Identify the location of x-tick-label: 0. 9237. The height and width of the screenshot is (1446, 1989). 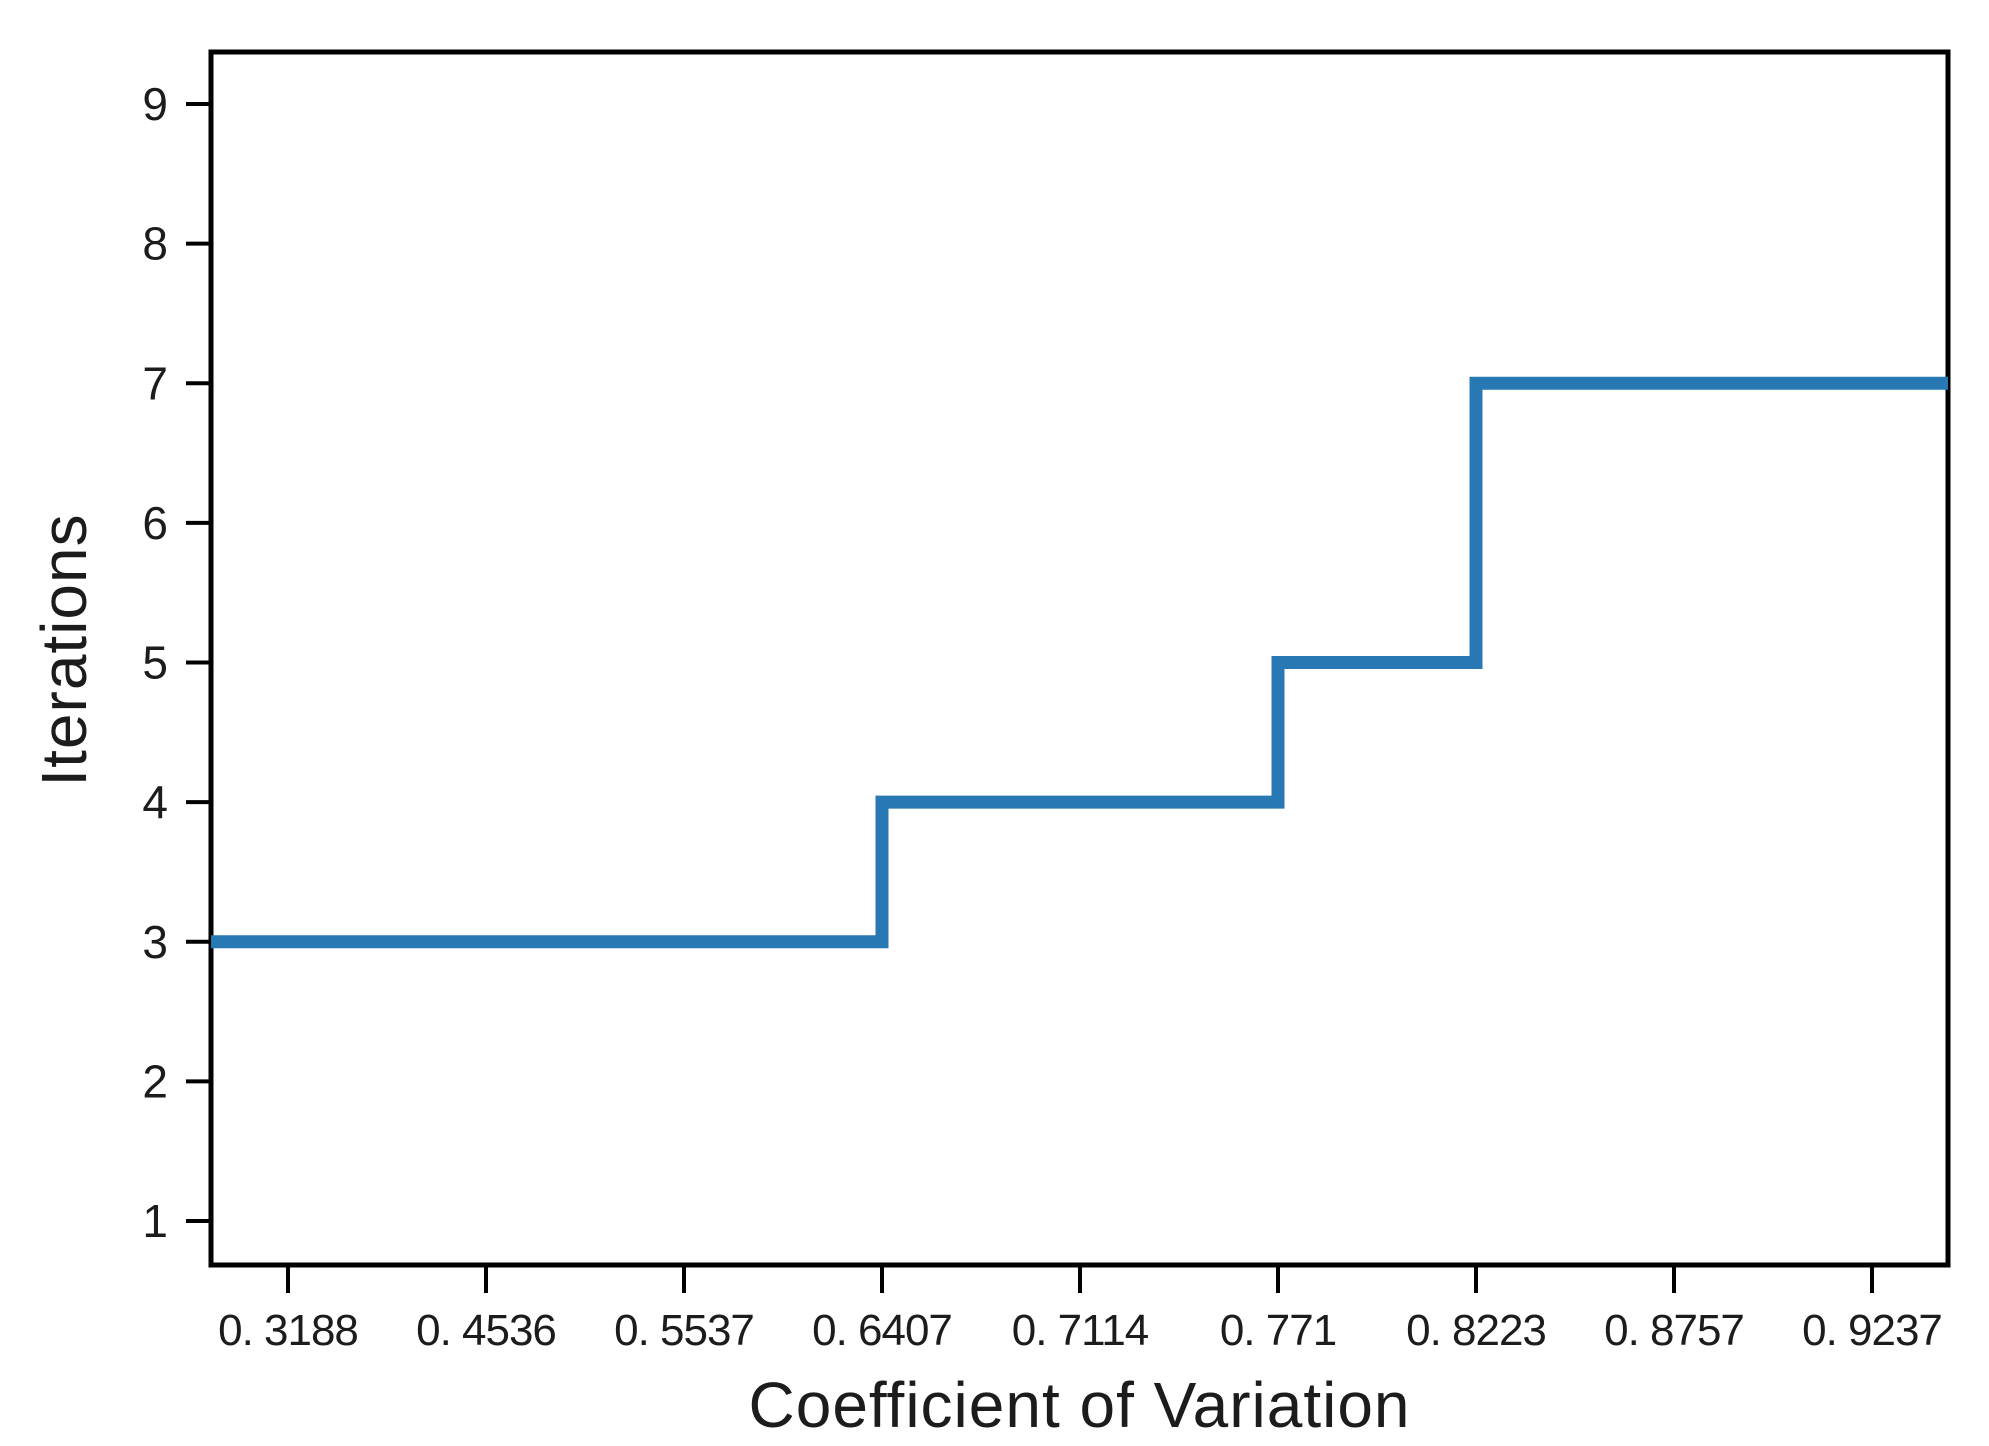
(1872, 1330).